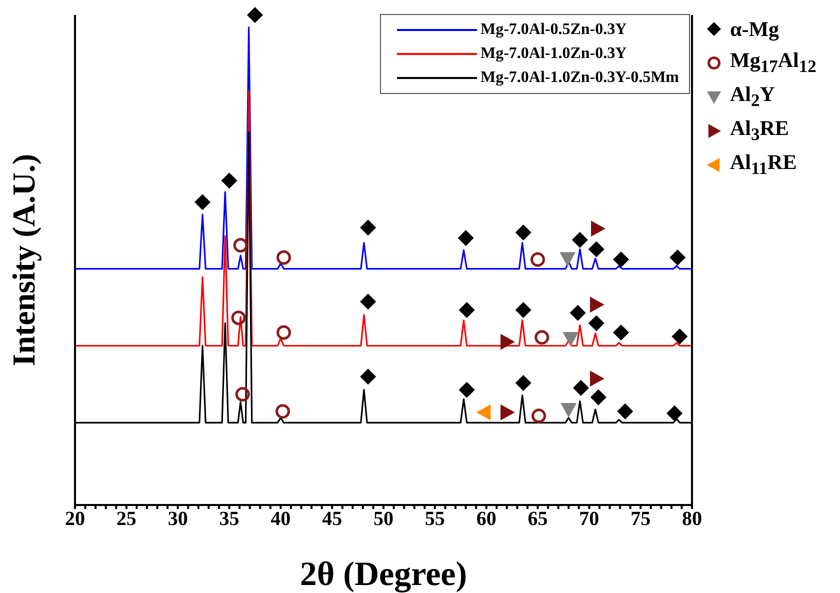  I want to click on x-tick-label: 75, so click(640, 519).